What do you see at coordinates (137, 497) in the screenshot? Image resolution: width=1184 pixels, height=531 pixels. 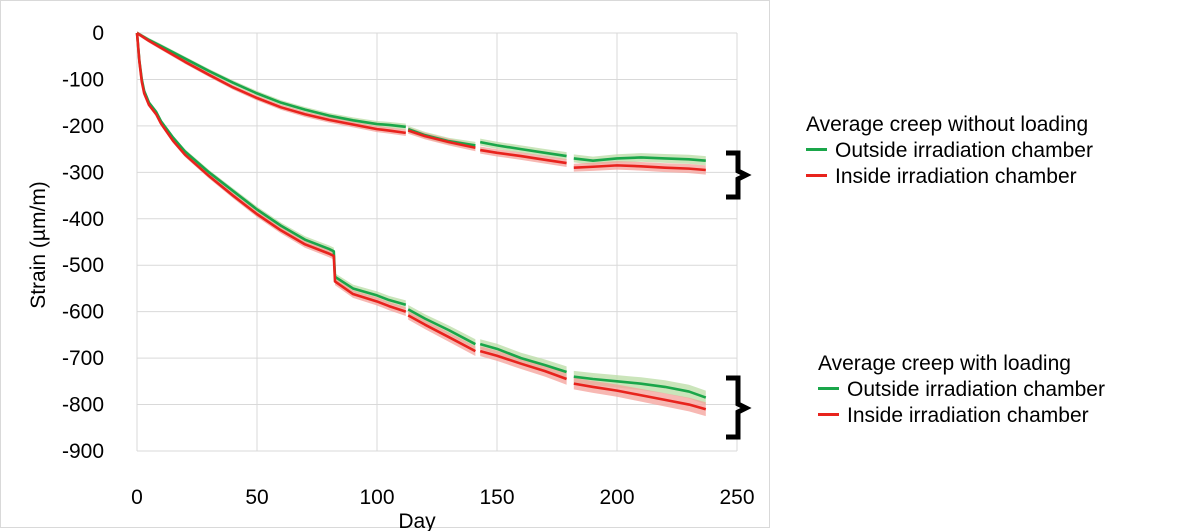 I see `x-tick-label: 0` at bounding box center [137, 497].